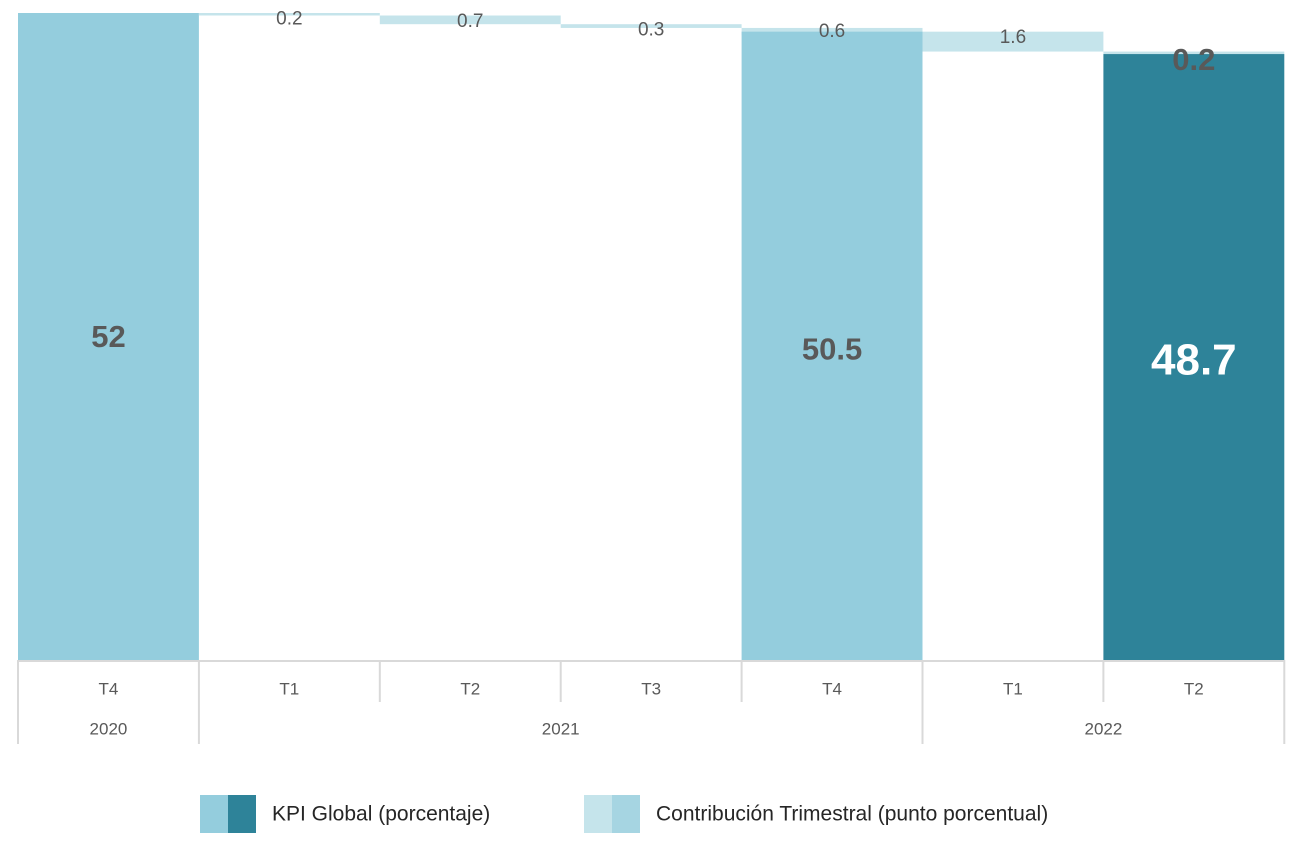 This screenshot has height=841, width=1296. What do you see at coordinates (1194, 360) in the screenshot?
I see `data-label-final: 48.7` at bounding box center [1194, 360].